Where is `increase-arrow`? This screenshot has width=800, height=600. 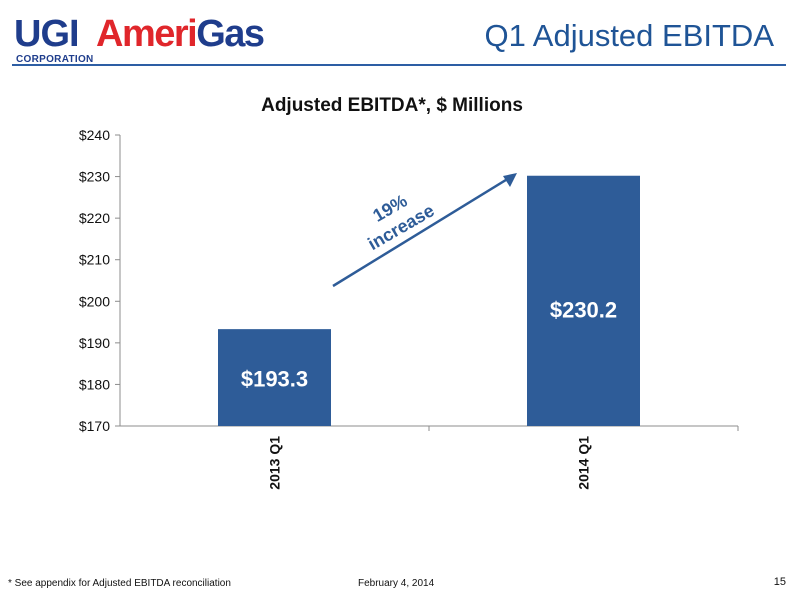 increase-arrow is located at coordinates (423, 230).